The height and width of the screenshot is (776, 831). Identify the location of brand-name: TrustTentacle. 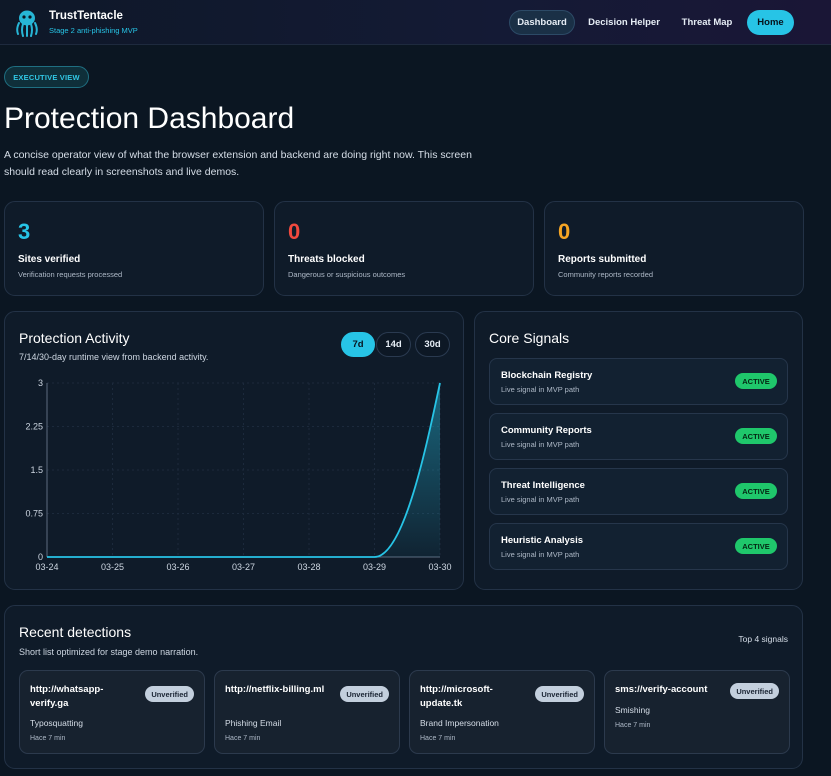
(86, 16).